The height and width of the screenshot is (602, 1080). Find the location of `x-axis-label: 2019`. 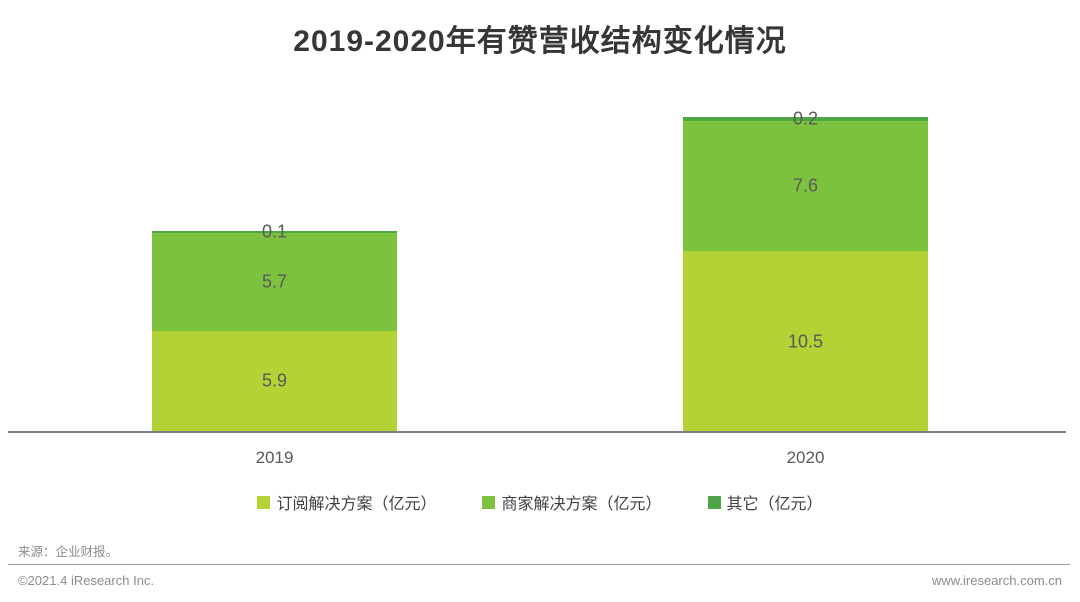

x-axis-label: 2019 is located at coordinates (274, 457).